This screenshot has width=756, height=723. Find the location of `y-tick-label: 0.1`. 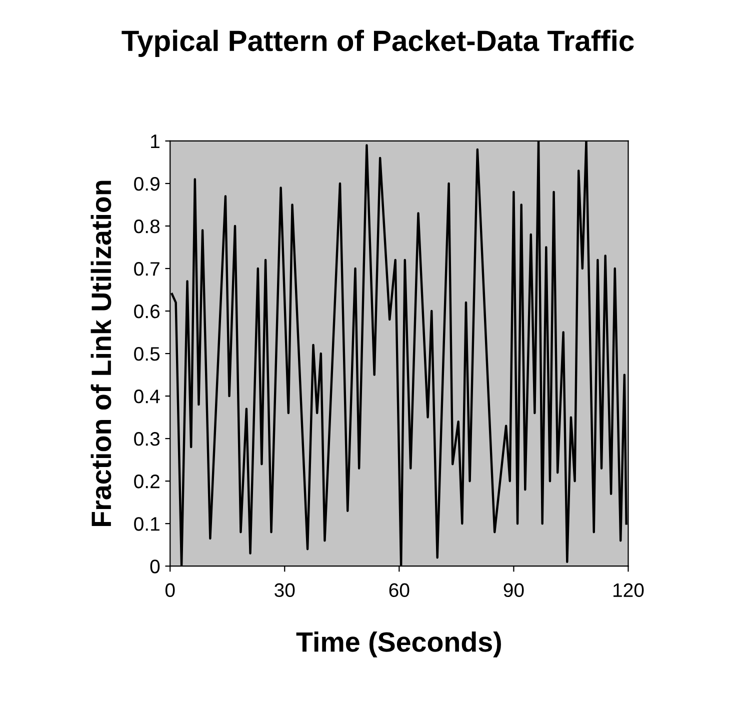

y-tick-label: 0.1 is located at coordinates (147, 524).